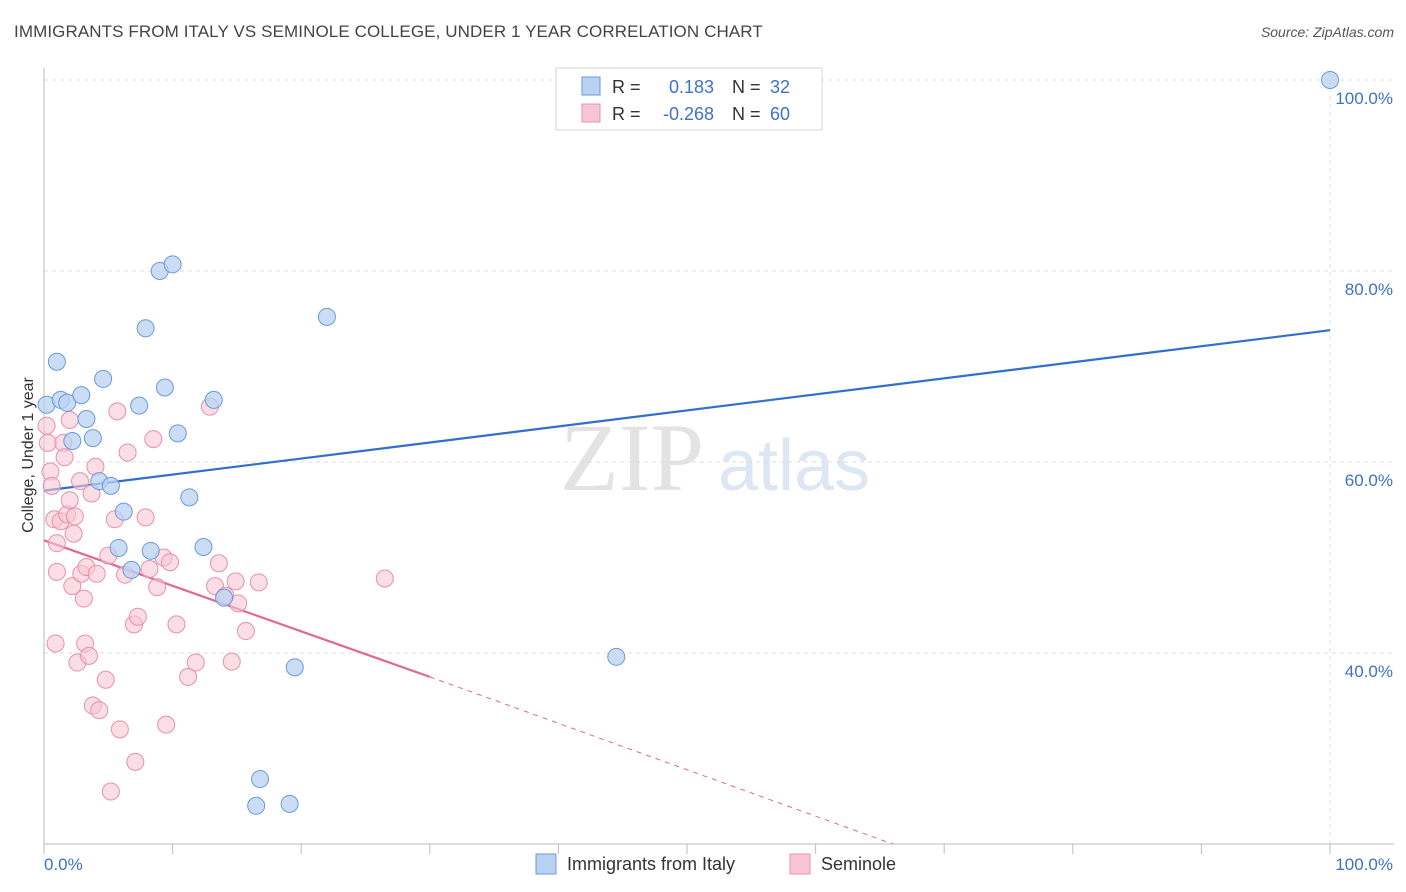  Describe the element at coordinates (746, 114) in the screenshot. I see `legend-n-label-2: N =` at that location.